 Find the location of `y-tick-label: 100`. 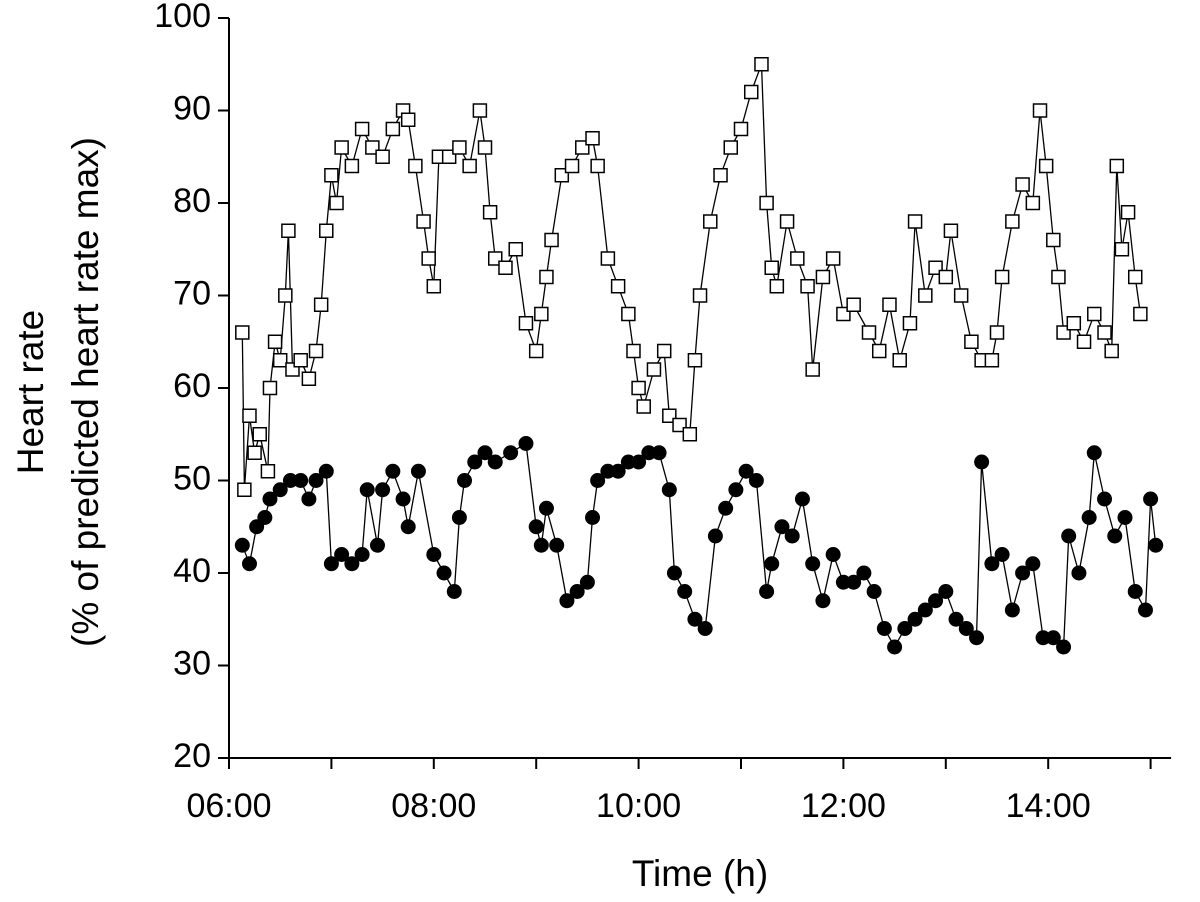

y-tick-label: 100 is located at coordinates (182, 17).